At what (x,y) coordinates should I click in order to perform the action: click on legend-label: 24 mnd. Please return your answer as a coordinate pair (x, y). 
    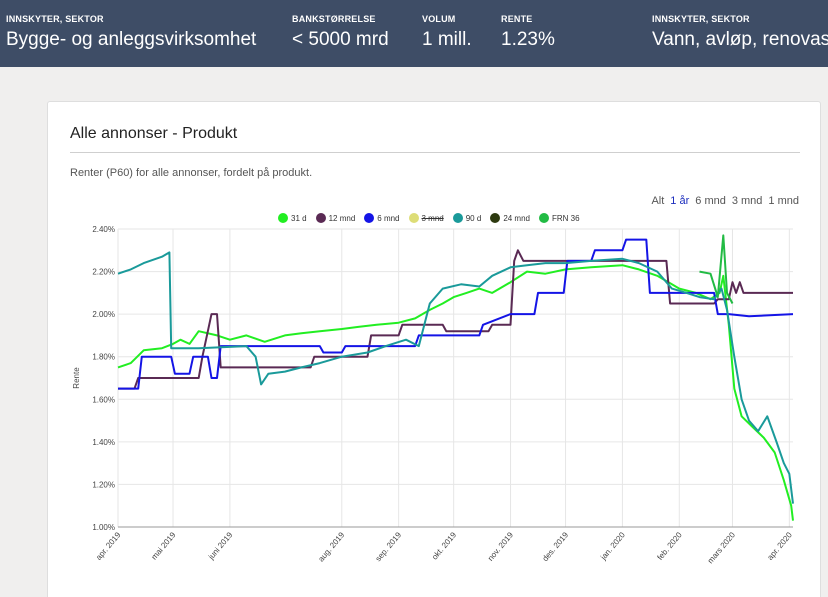
    Looking at the image, I should click on (516, 218).